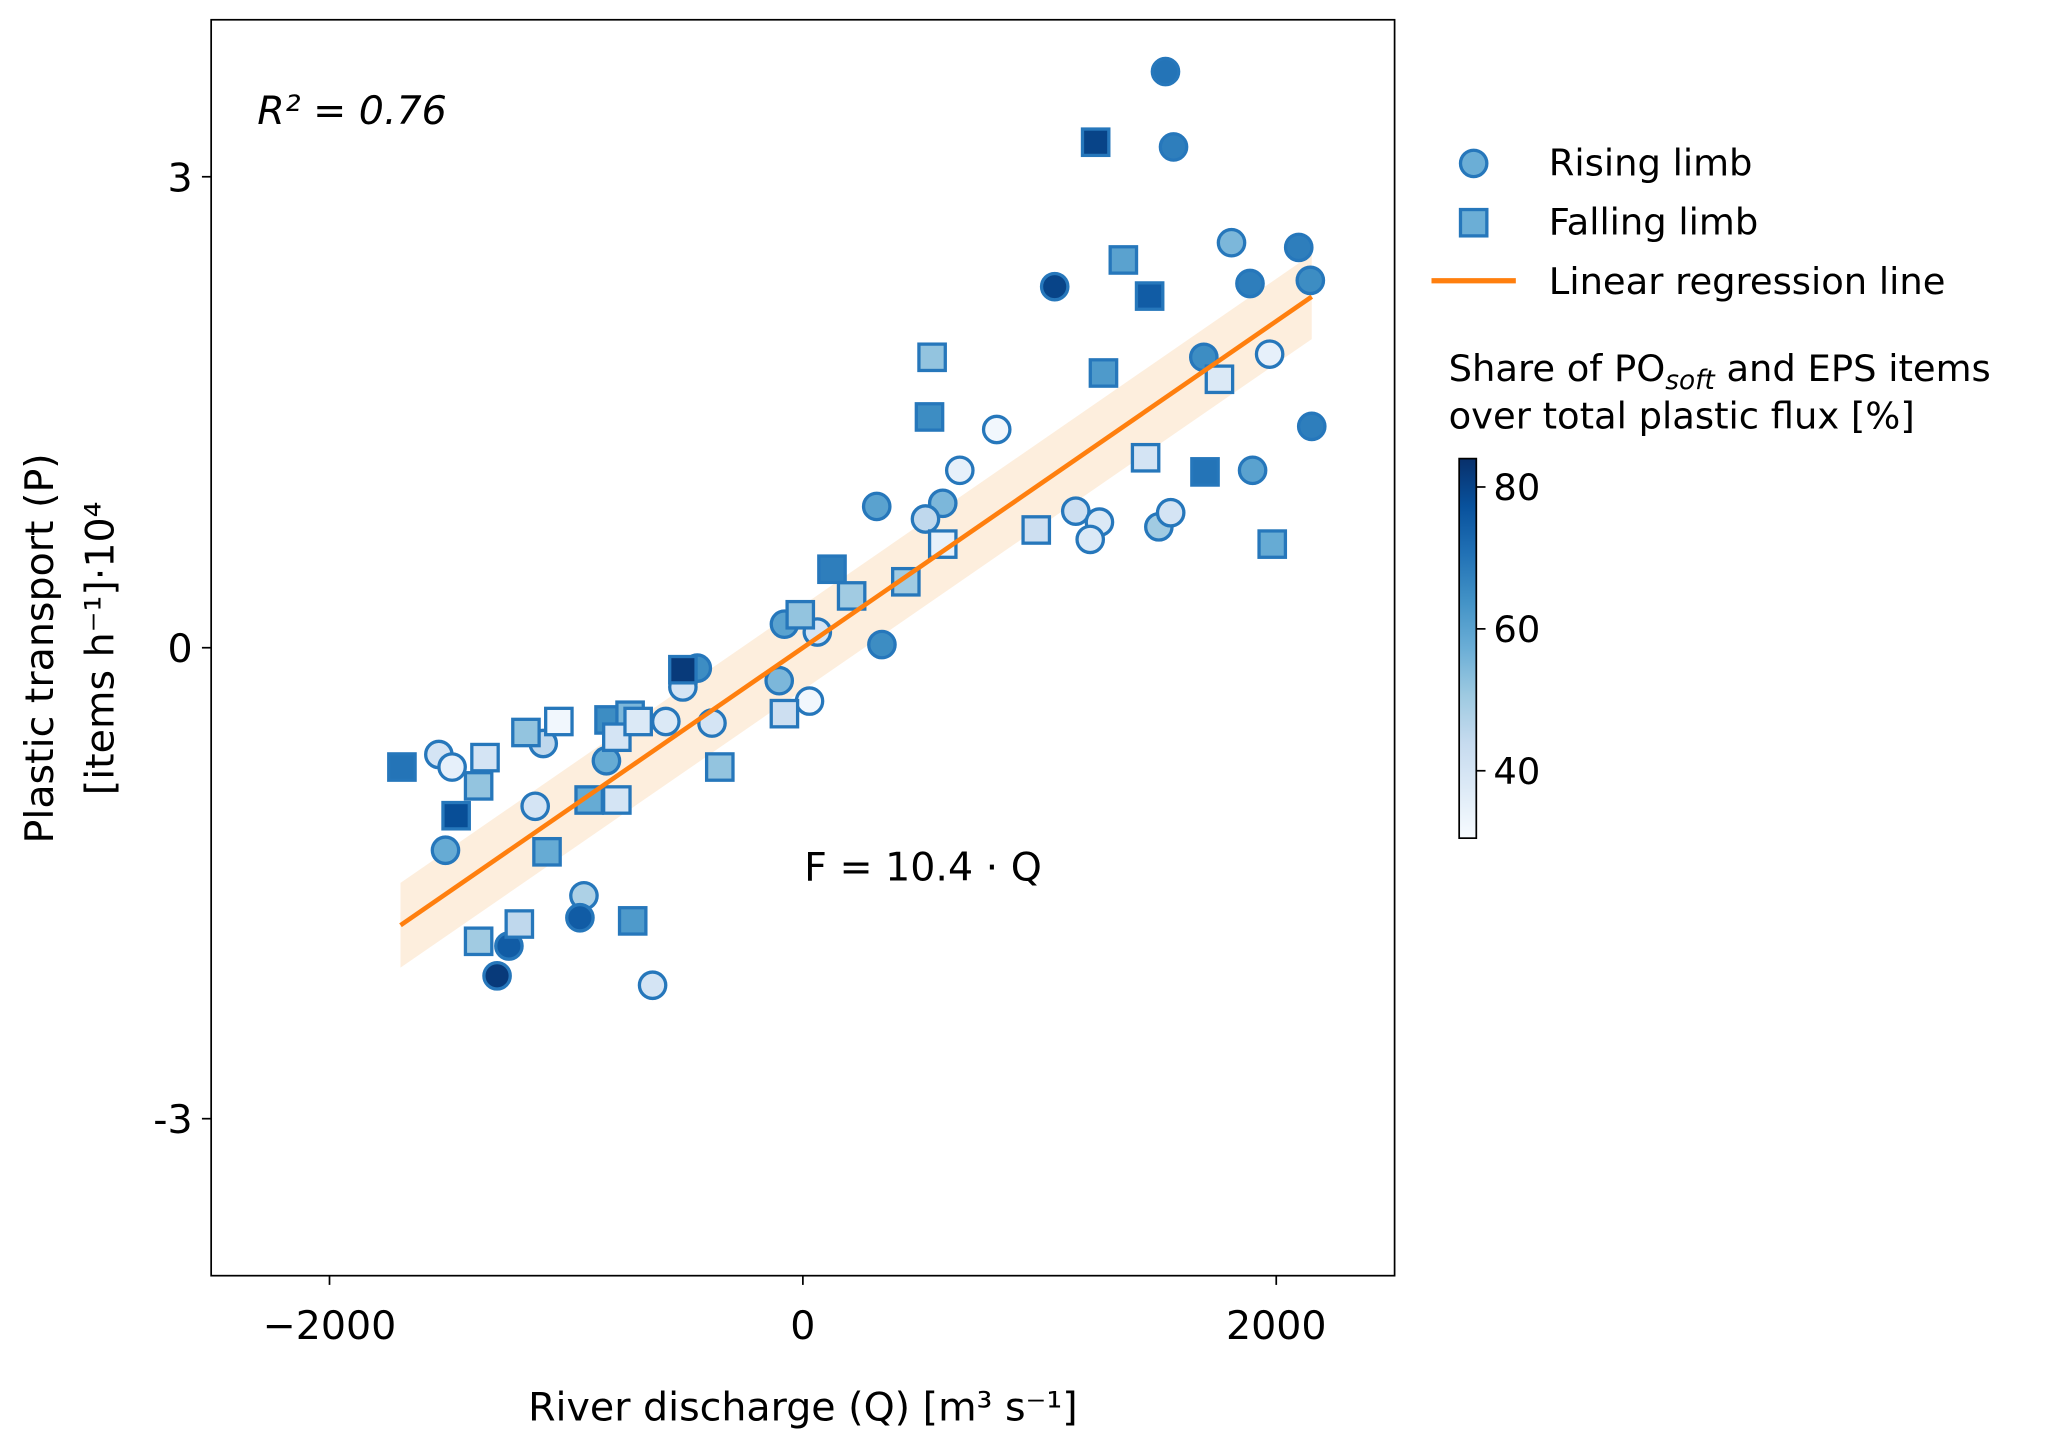 The height and width of the screenshot is (1447, 2067). What do you see at coordinates (1651, 162) in the screenshot?
I see `legend-label-rising: Rising limb` at bounding box center [1651, 162].